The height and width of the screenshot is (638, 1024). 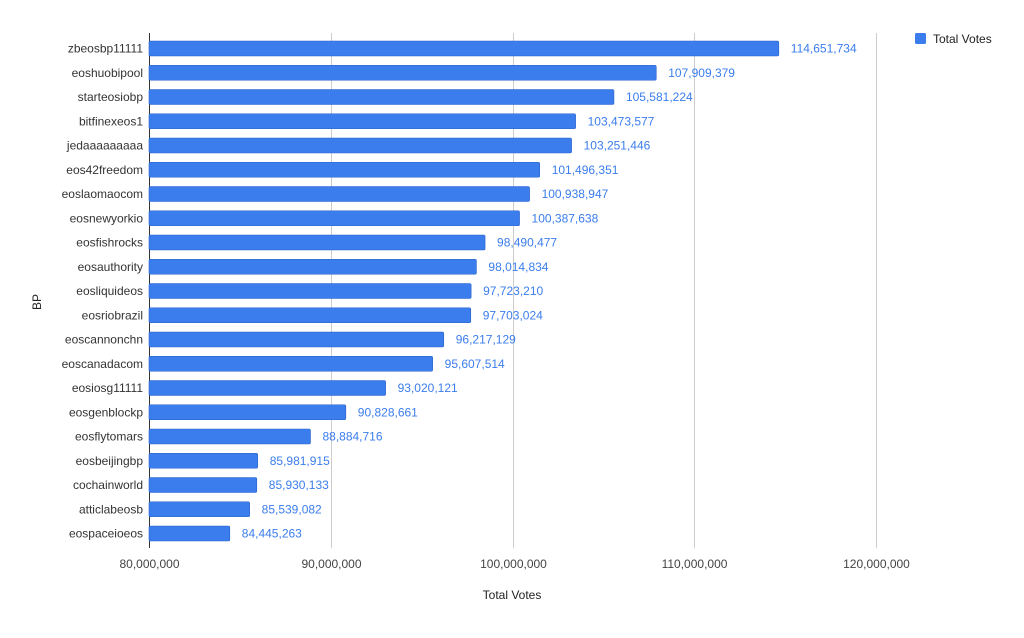 What do you see at coordinates (292, 509) in the screenshot?
I see `data-label: 85,539,082` at bounding box center [292, 509].